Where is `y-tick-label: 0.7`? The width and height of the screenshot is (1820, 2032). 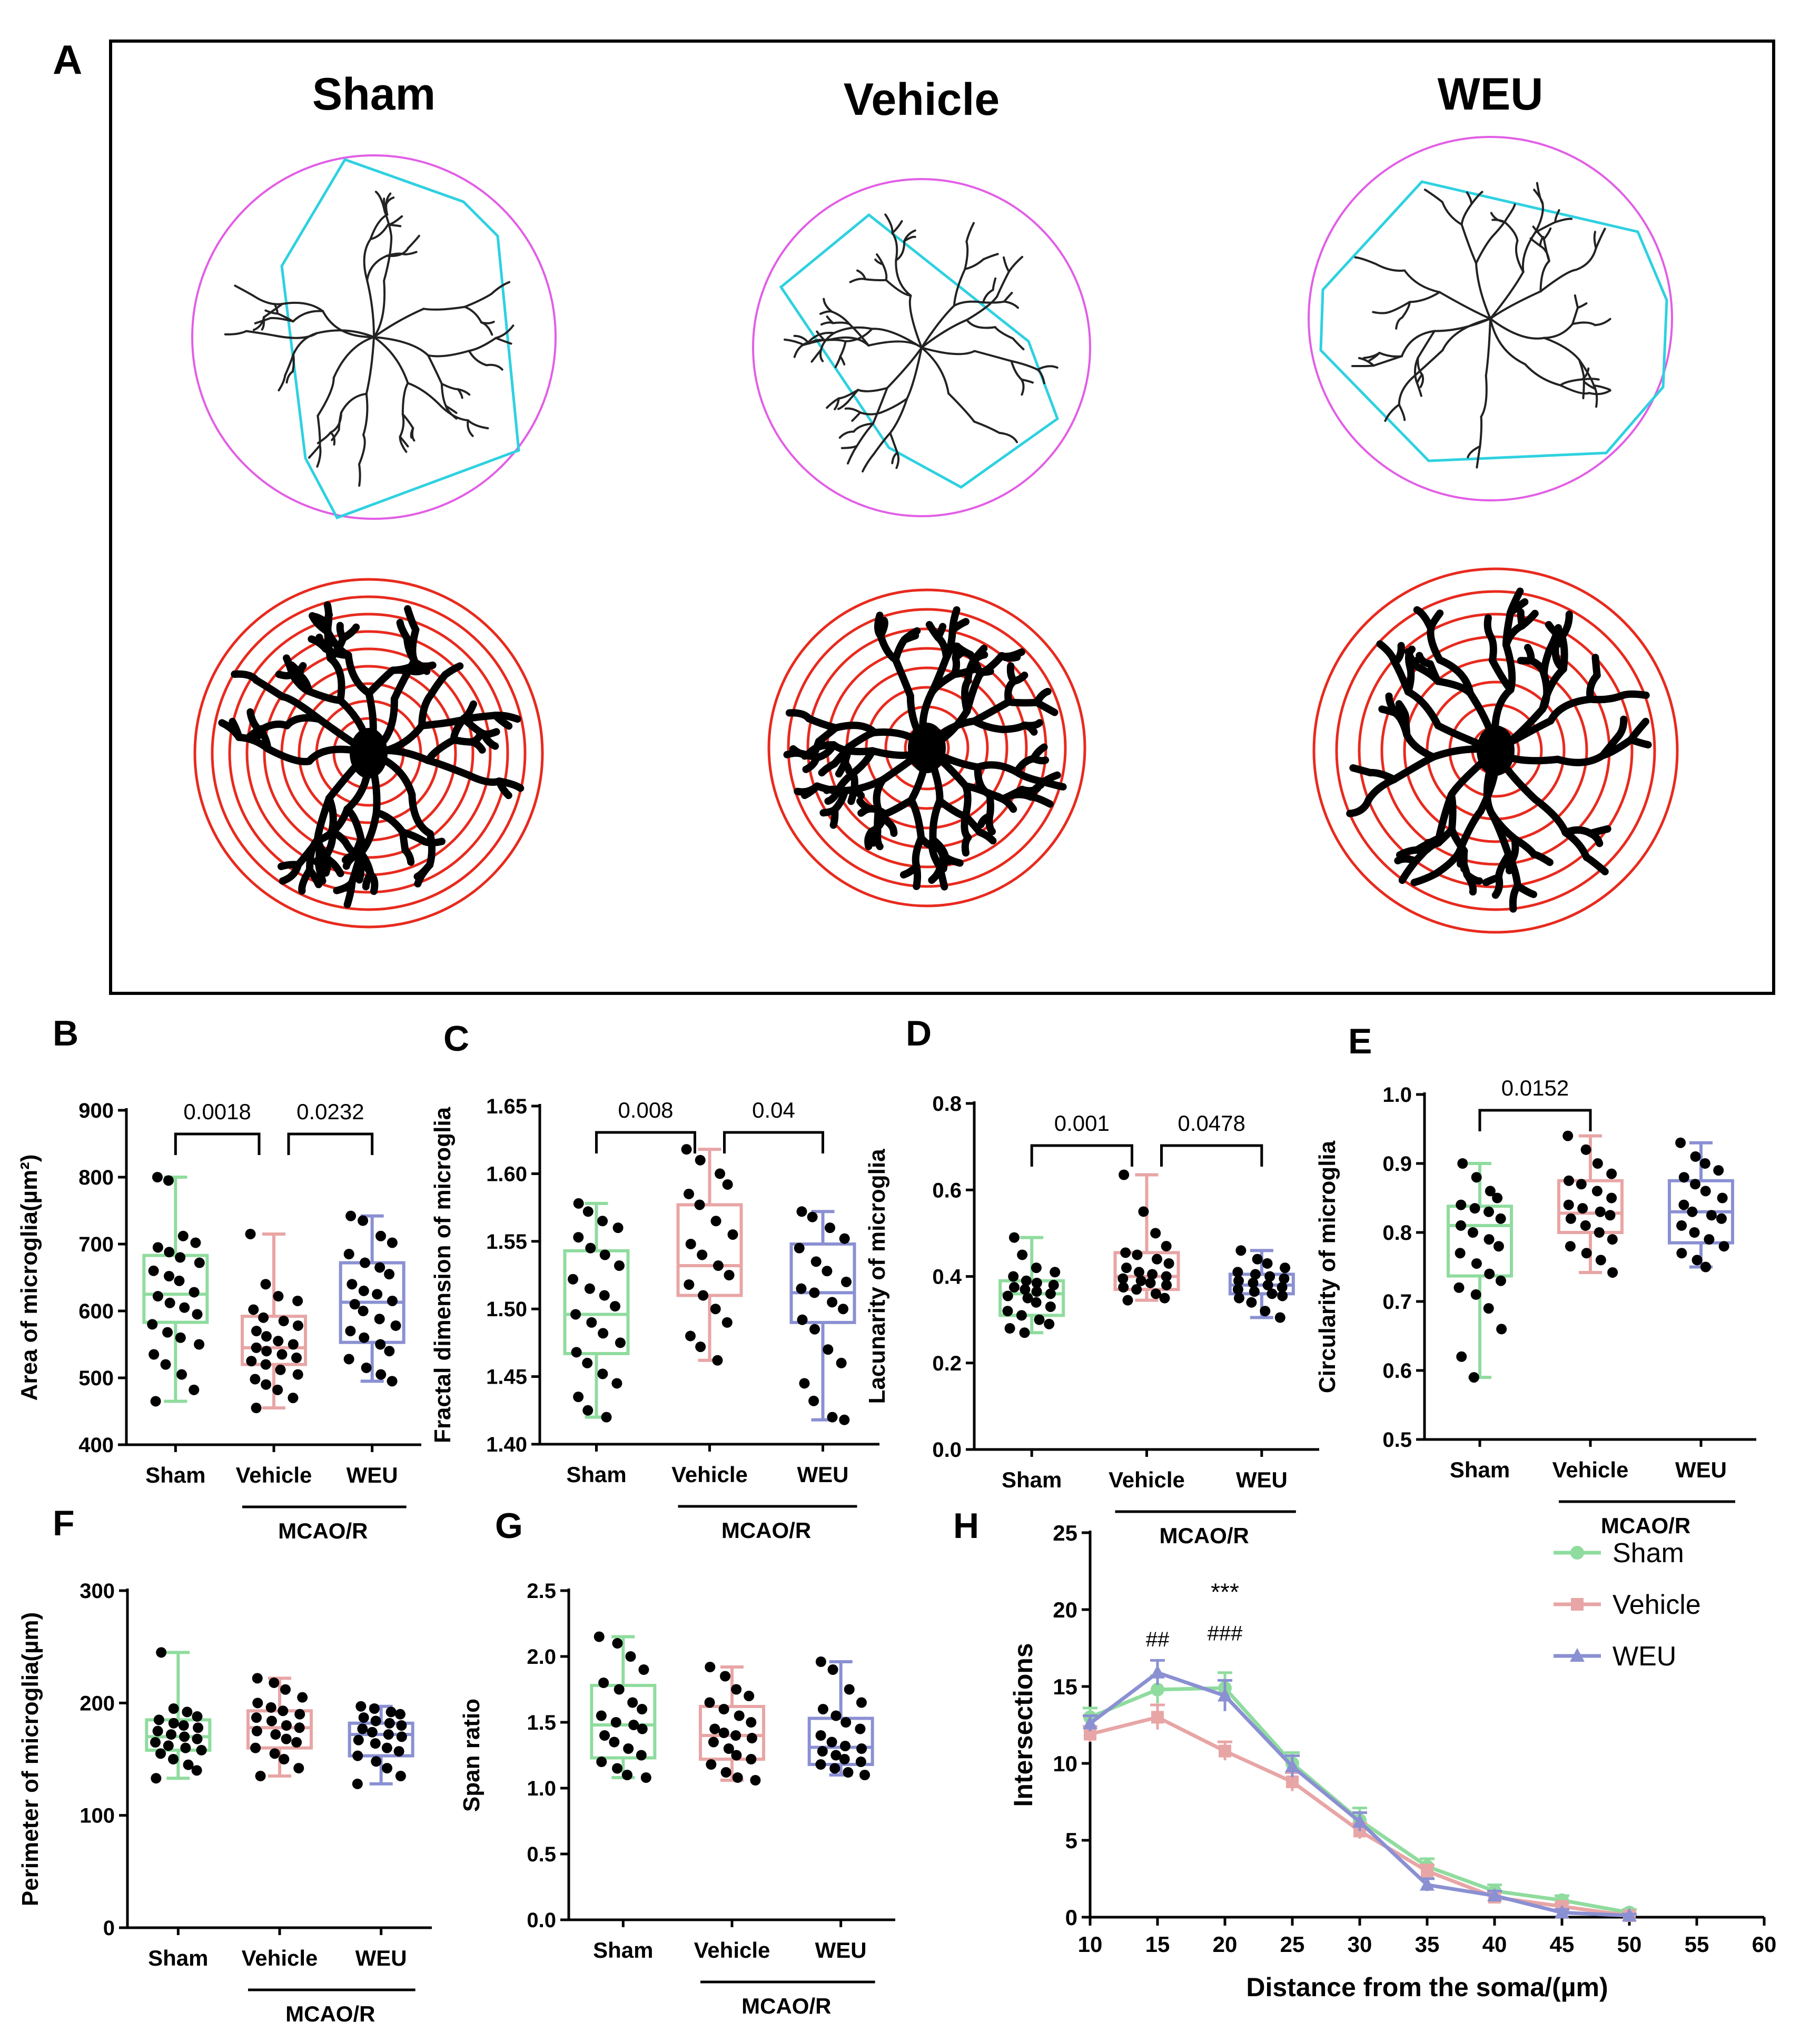
y-tick-label: 0.7 is located at coordinates (1397, 1302).